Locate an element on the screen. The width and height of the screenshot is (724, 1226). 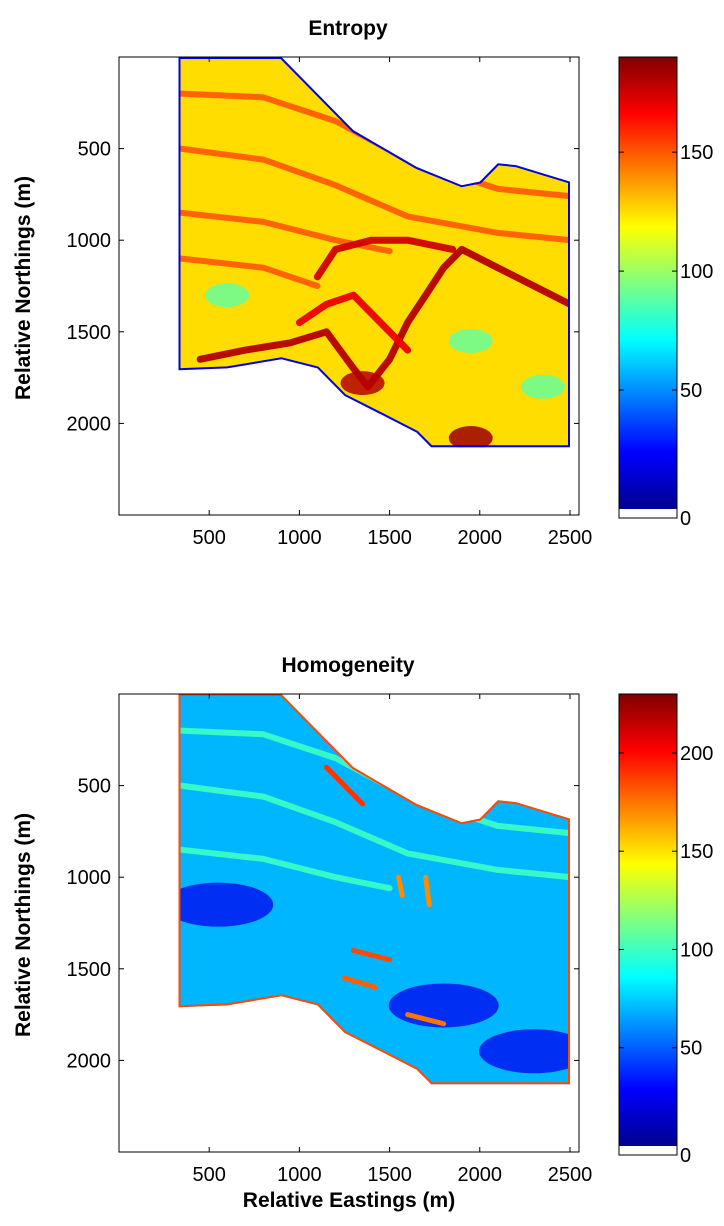
colorbar-ticks: 0 50 100 150 200 is located at coordinates (666, 955).